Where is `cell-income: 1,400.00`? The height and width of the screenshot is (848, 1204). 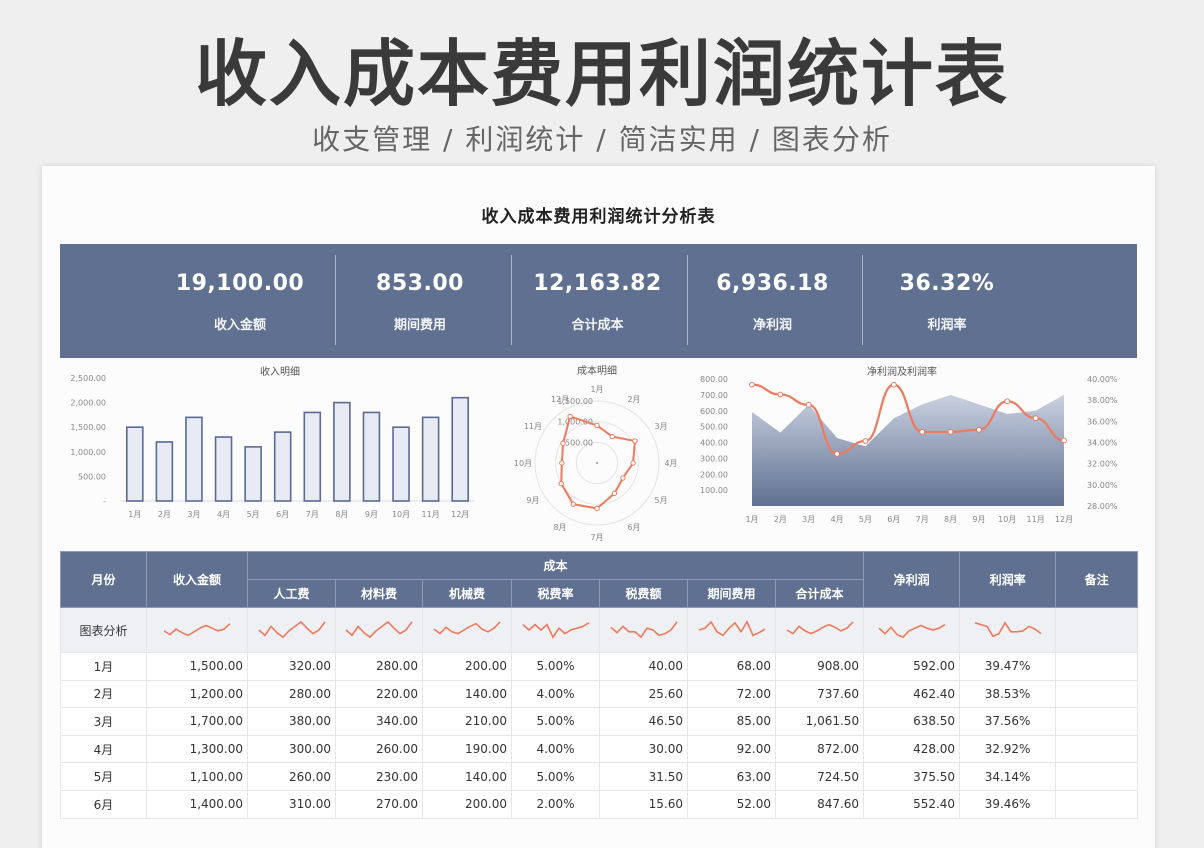
cell-income: 1,400.00 is located at coordinates (197, 804).